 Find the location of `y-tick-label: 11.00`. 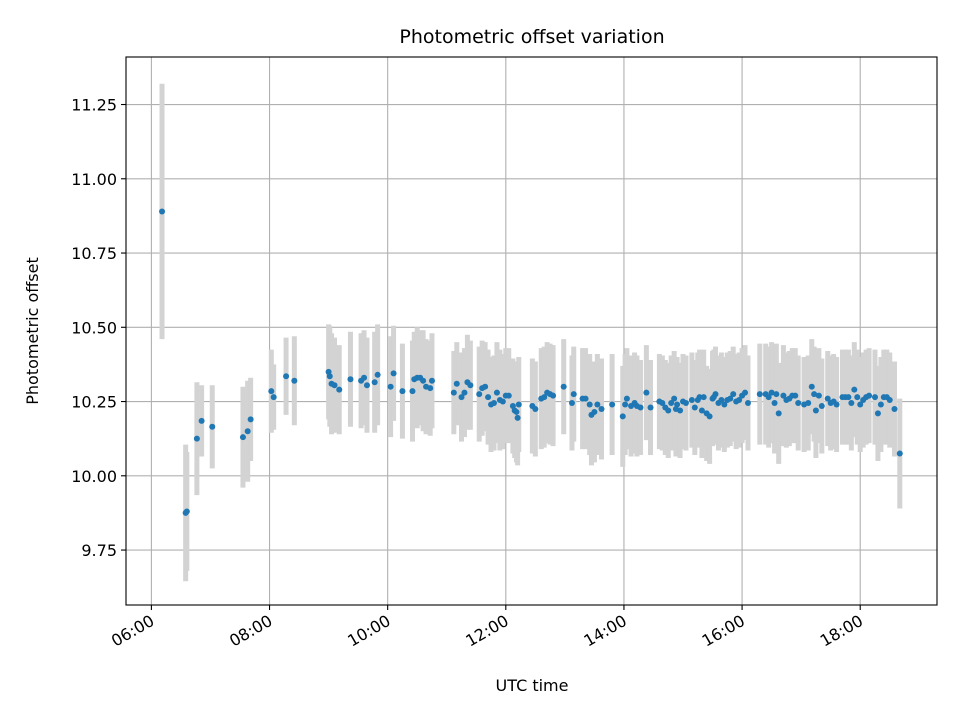

y-tick-label: 11.00 is located at coordinates (94, 179).